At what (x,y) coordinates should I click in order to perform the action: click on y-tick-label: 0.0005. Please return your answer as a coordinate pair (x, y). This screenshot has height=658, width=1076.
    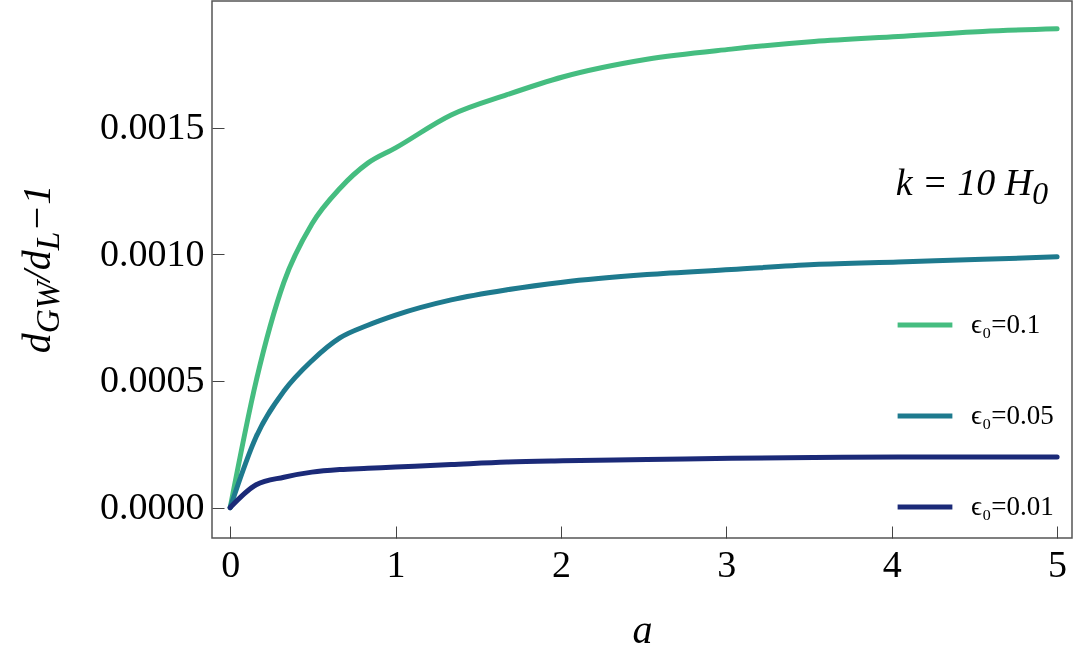
    Looking at the image, I should click on (152, 379).